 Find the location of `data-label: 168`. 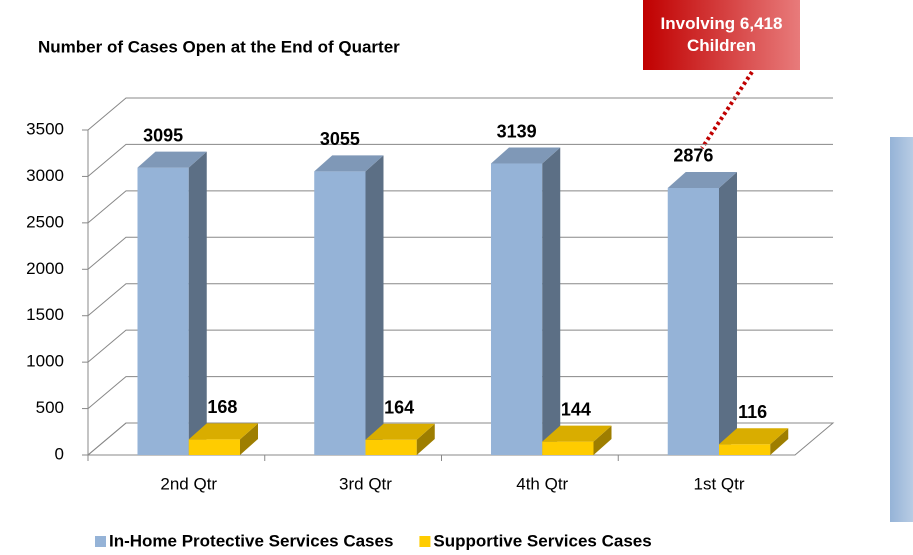

data-label: 168 is located at coordinates (222, 407).